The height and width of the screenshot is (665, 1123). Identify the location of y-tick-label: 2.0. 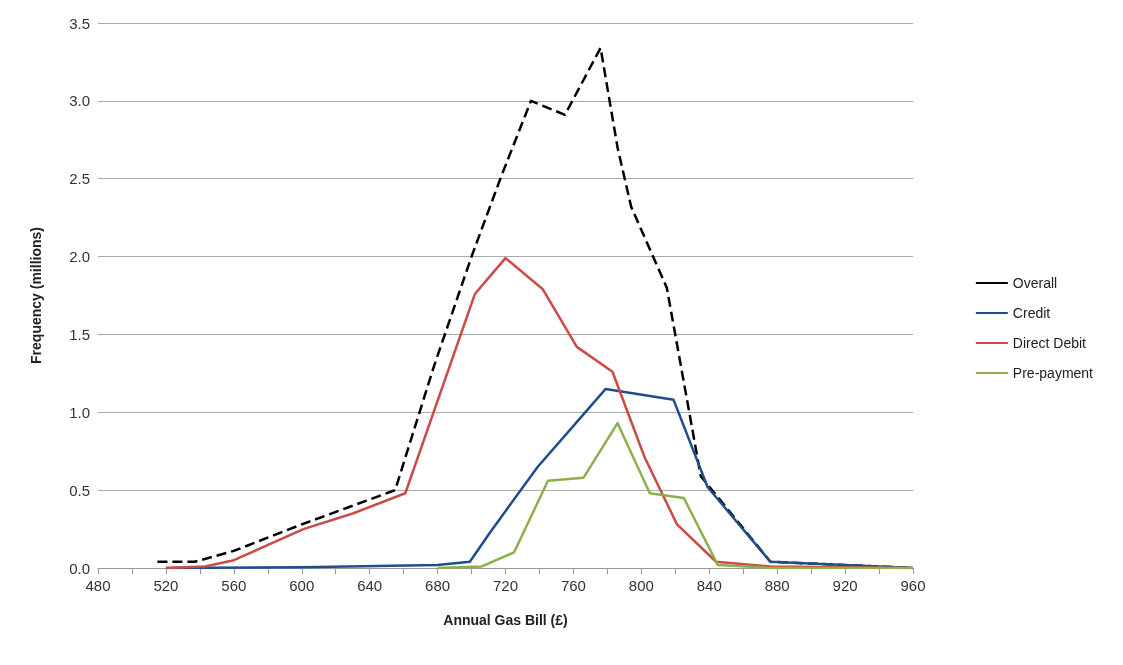
(79, 257).